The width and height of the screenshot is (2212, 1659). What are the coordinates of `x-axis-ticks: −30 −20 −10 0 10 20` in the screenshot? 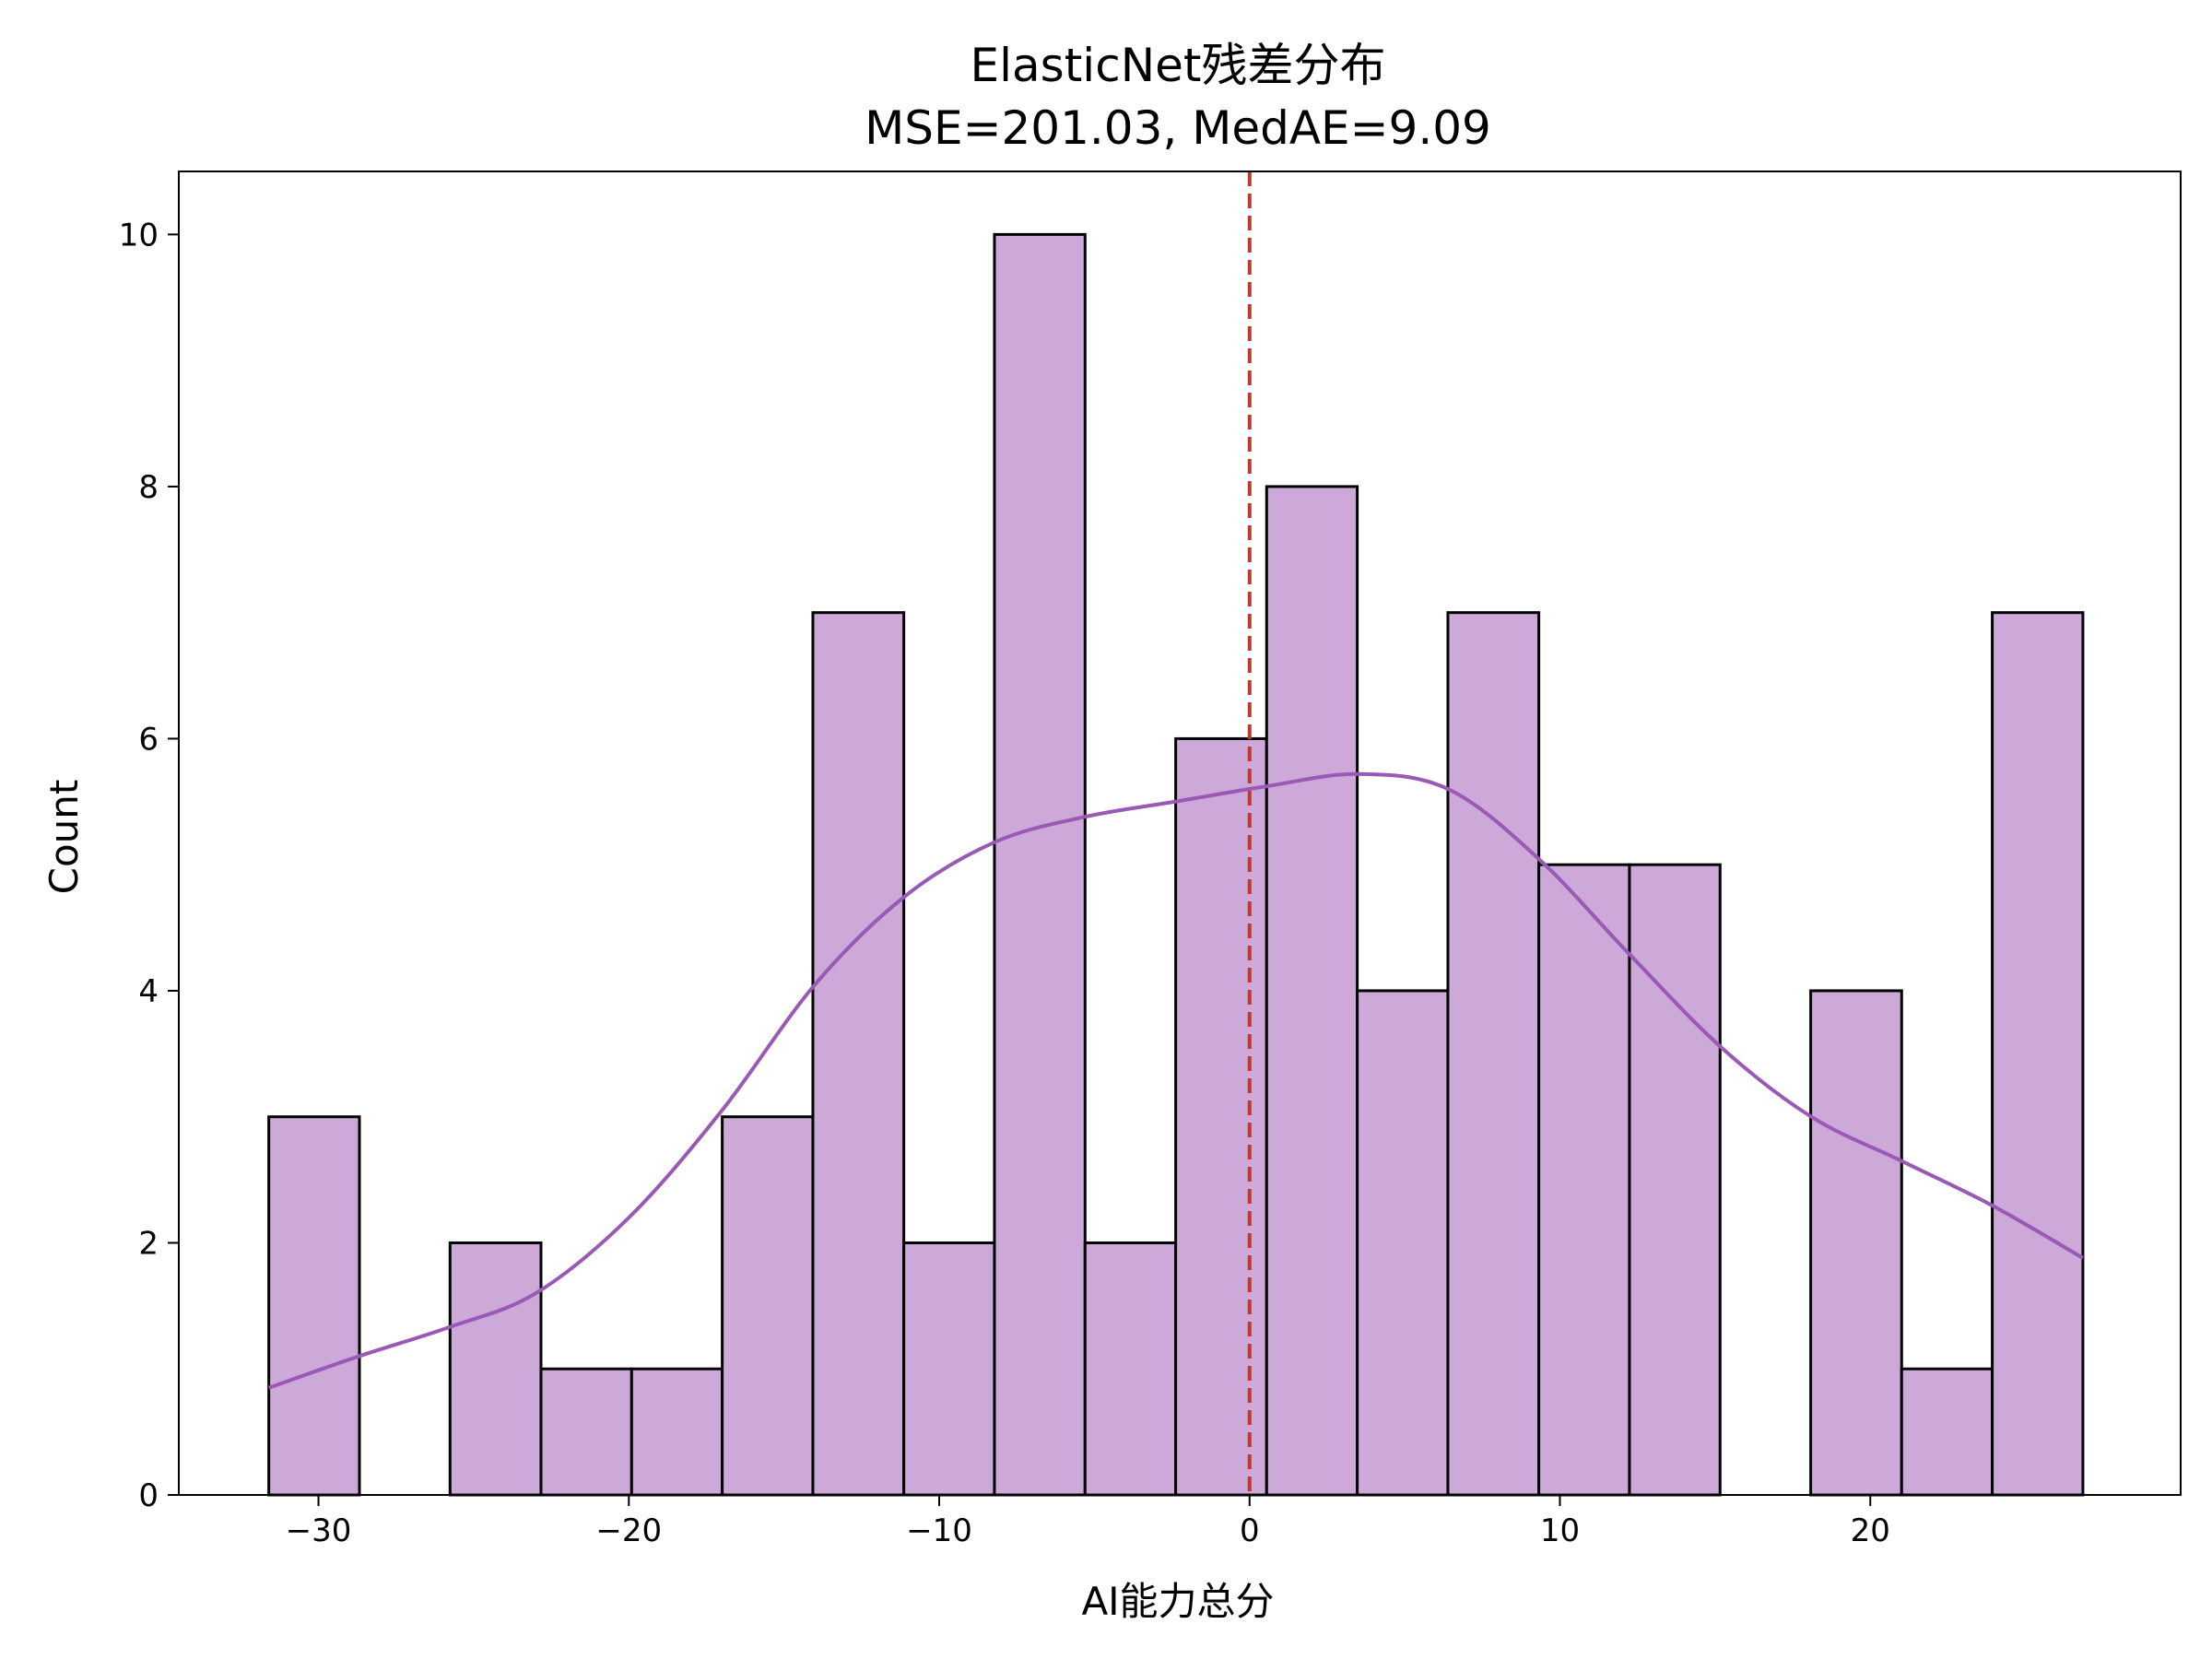 It's located at (1088, 1522).